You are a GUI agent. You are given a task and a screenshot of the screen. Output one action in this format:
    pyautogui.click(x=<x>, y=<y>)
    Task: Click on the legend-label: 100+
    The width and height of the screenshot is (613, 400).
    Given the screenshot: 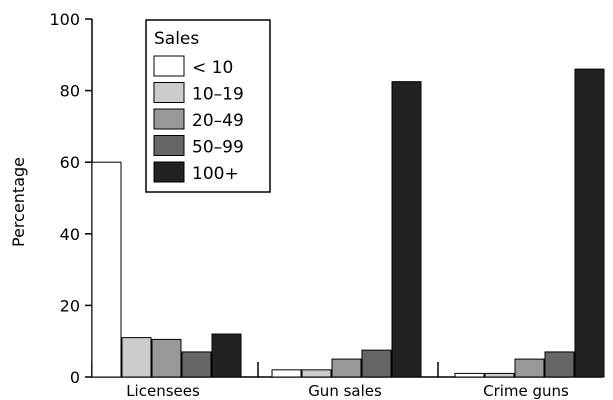 What is the action you would take?
    pyautogui.click(x=215, y=174)
    